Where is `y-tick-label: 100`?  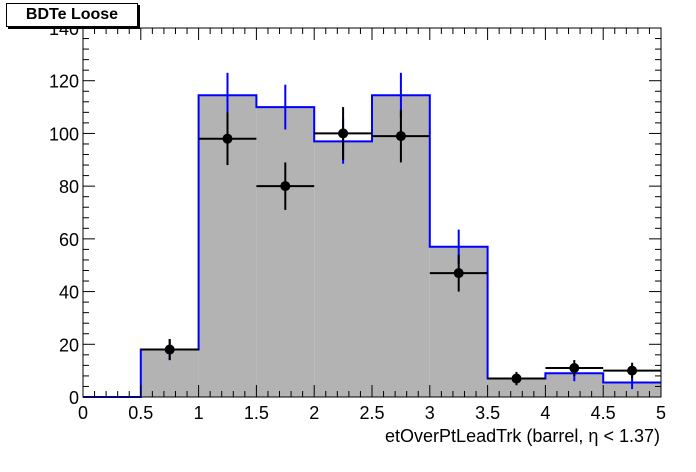 y-tick-label: 100 is located at coordinates (64, 134).